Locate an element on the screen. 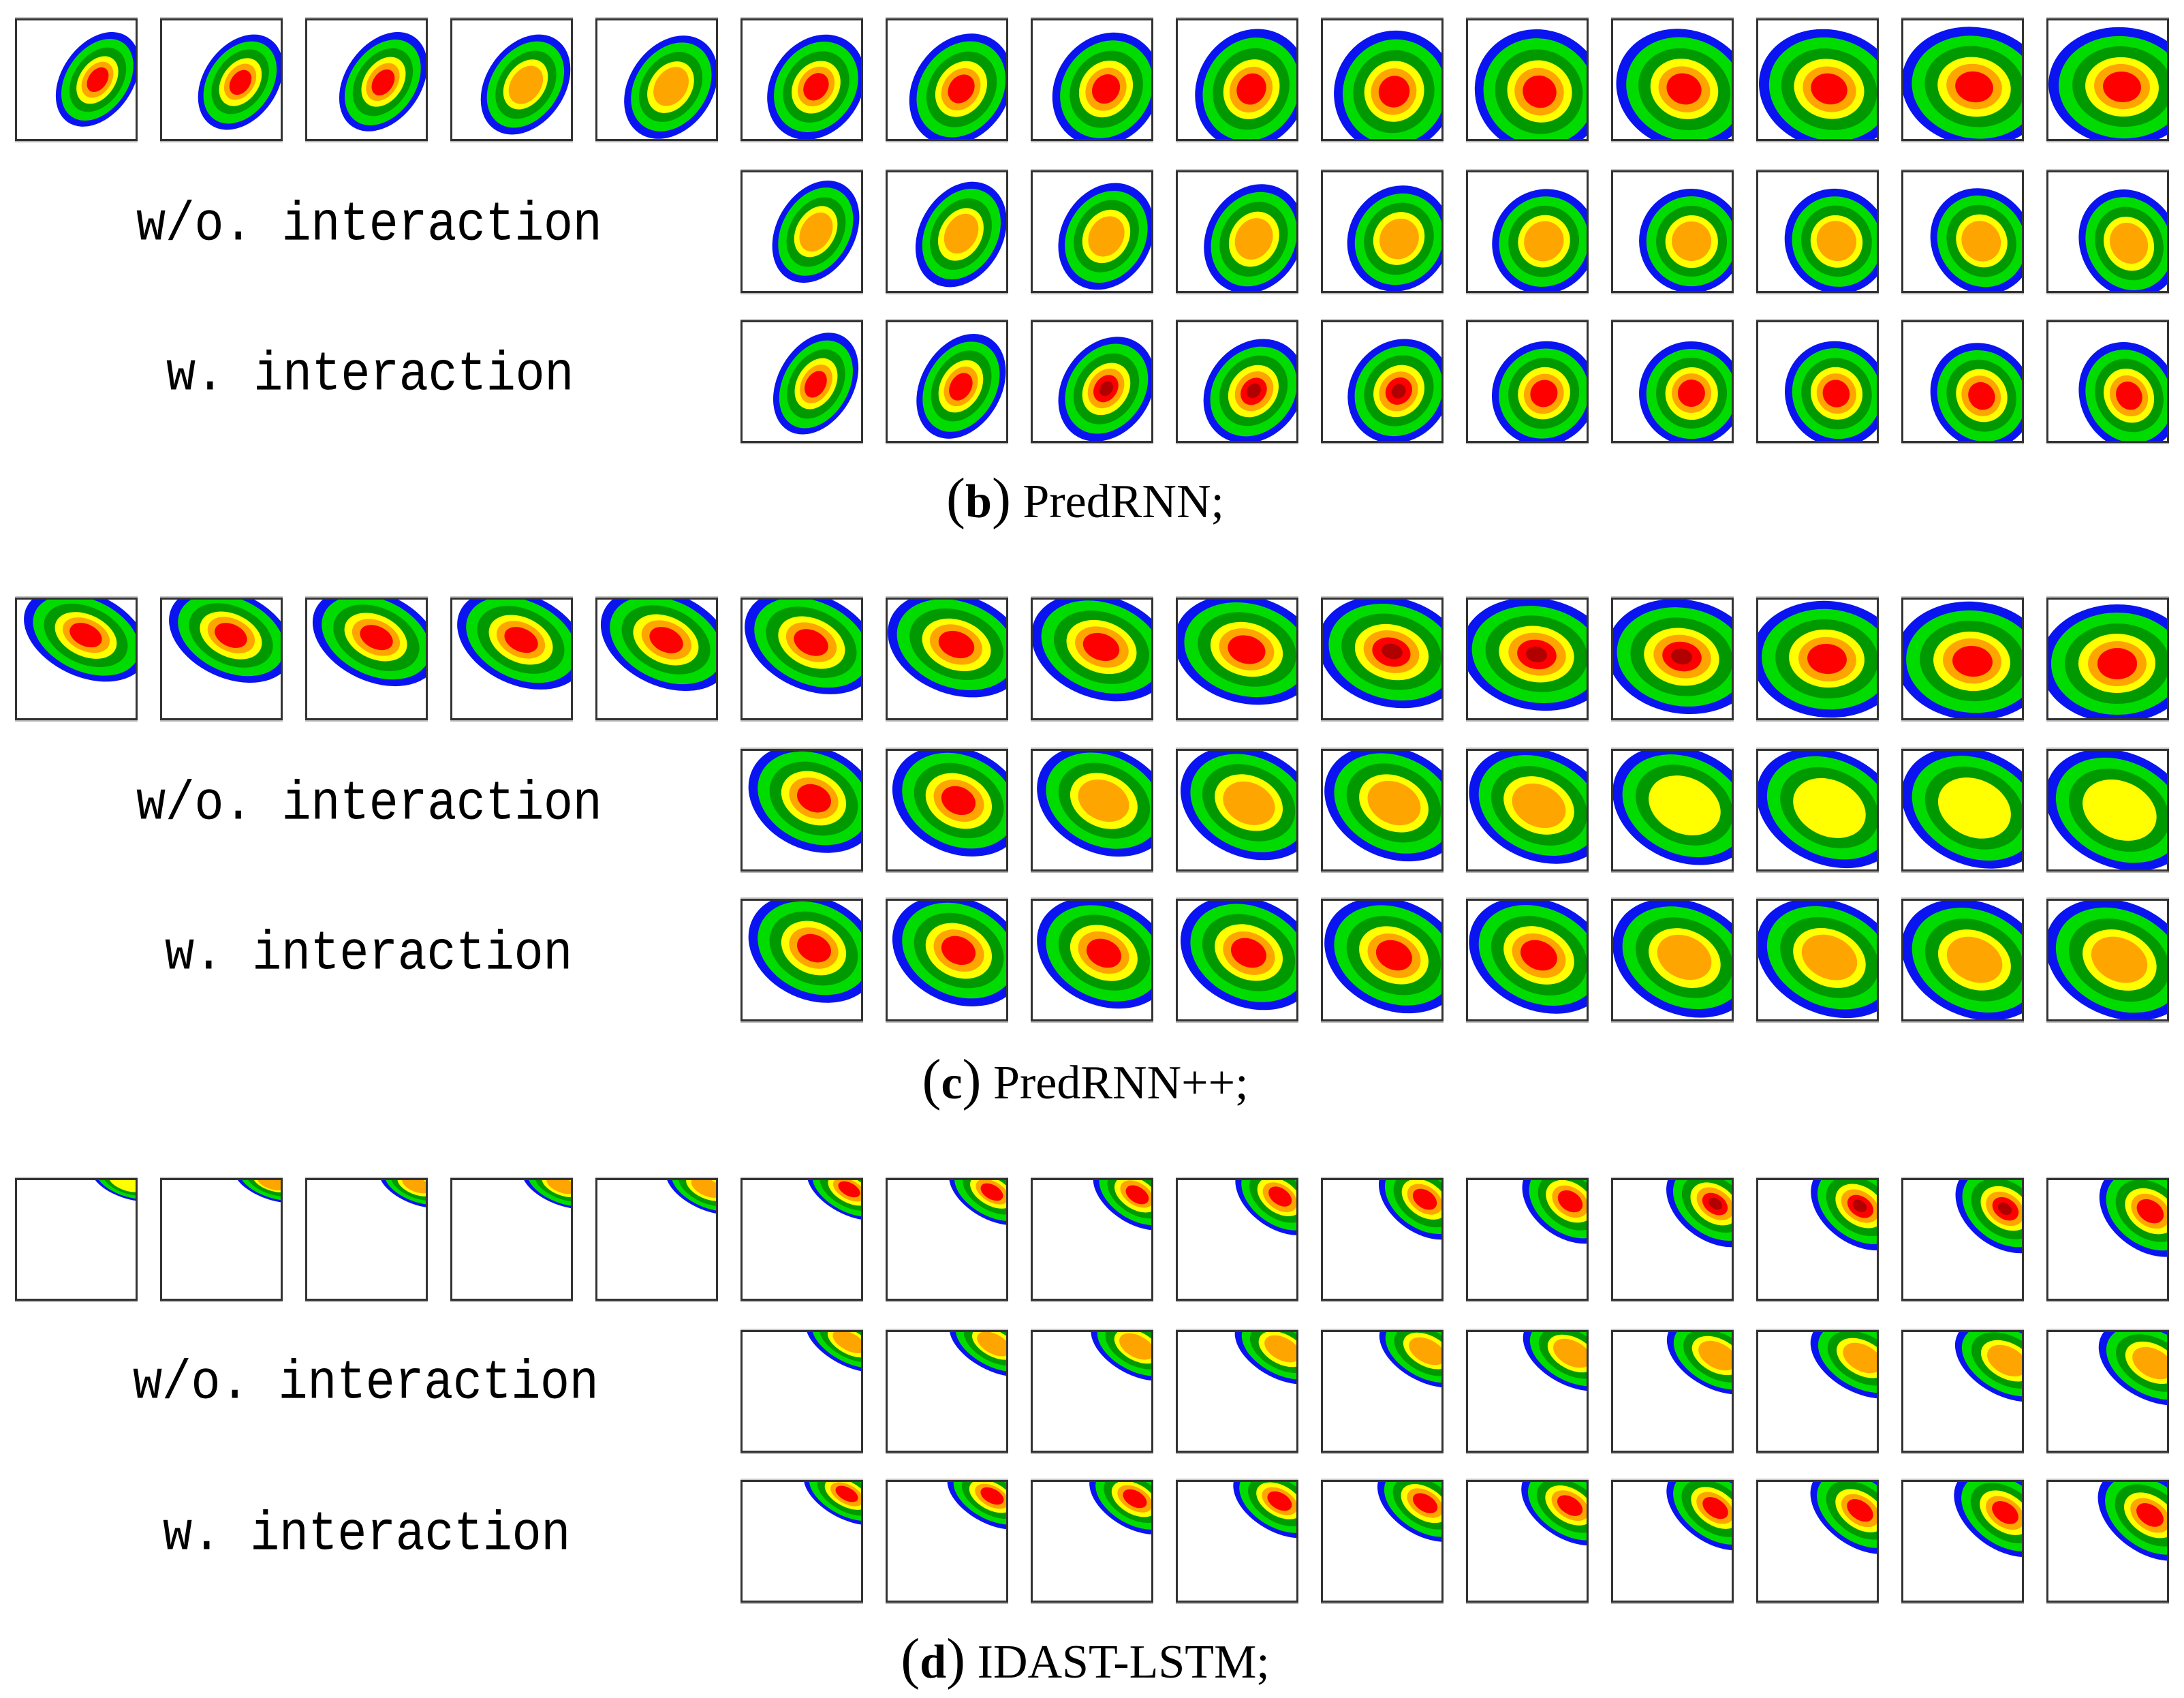  caption-letter: d is located at coordinates (933, 1662).